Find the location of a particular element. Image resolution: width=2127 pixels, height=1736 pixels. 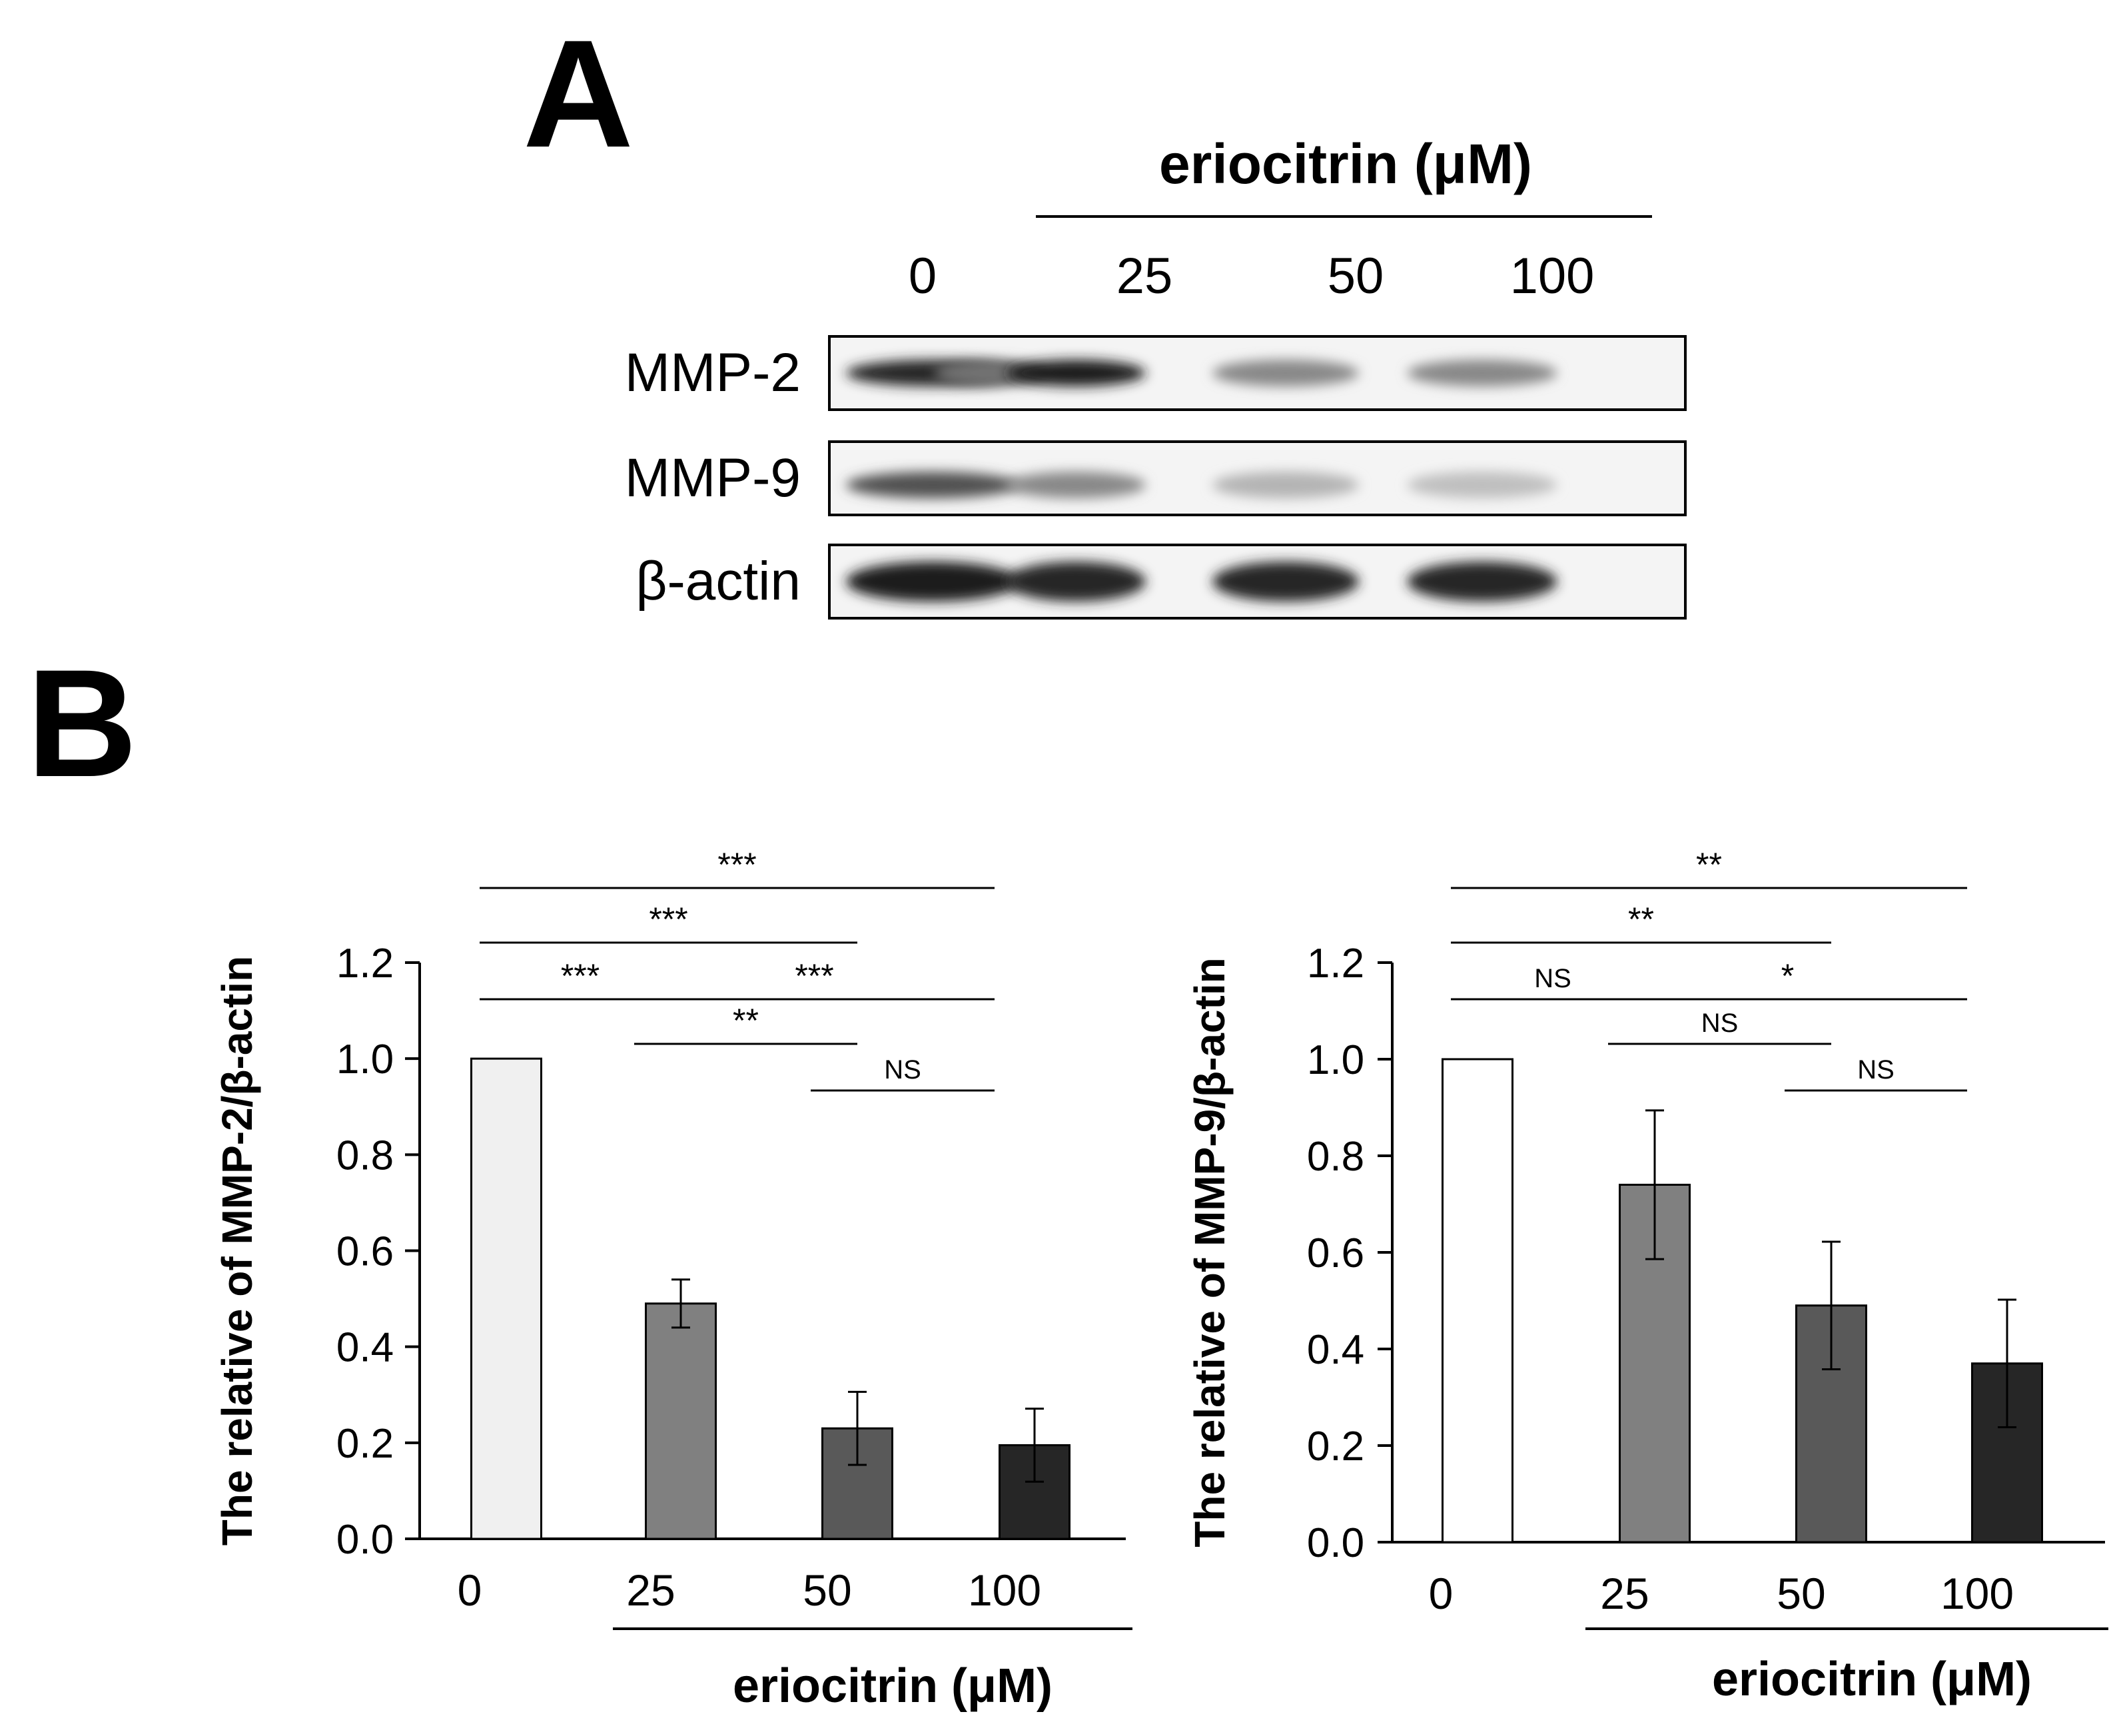

blot-row-label: MMP-2 is located at coordinates (713, 372).